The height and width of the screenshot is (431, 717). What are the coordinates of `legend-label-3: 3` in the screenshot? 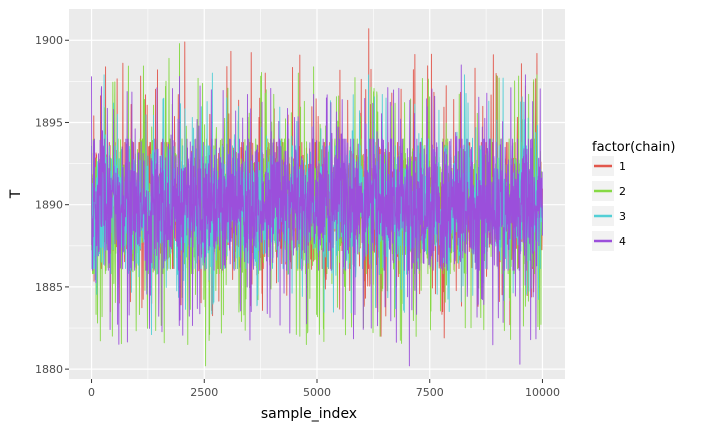 It's located at (622, 216).